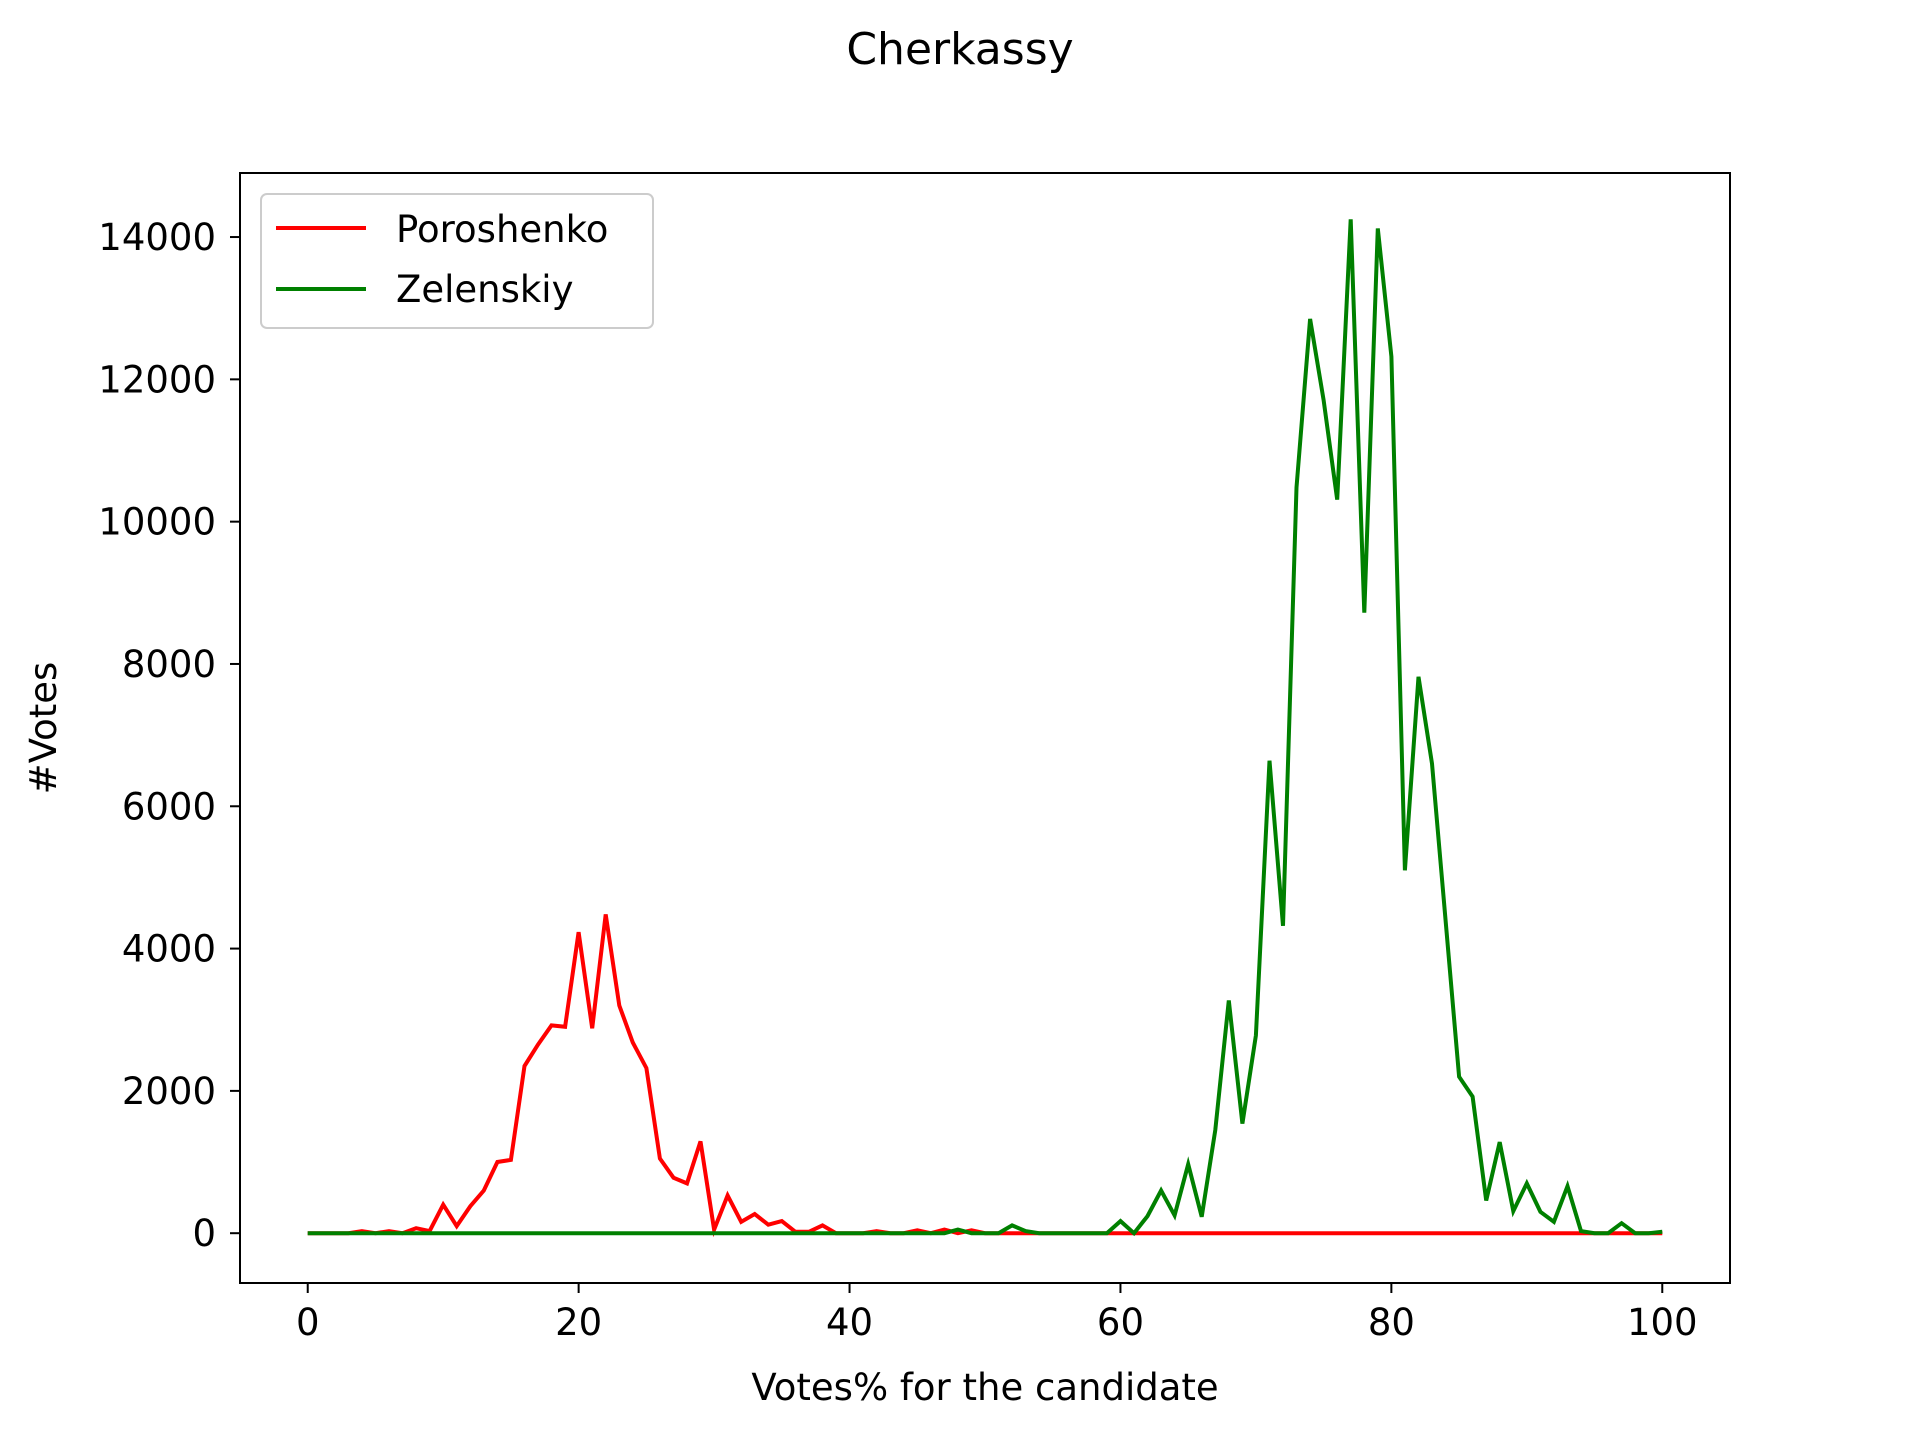 This screenshot has height=1440, width=1920. What do you see at coordinates (169, 949) in the screenshot?
I see `y-tick-label: 4000` at bounding box center [169, 949].